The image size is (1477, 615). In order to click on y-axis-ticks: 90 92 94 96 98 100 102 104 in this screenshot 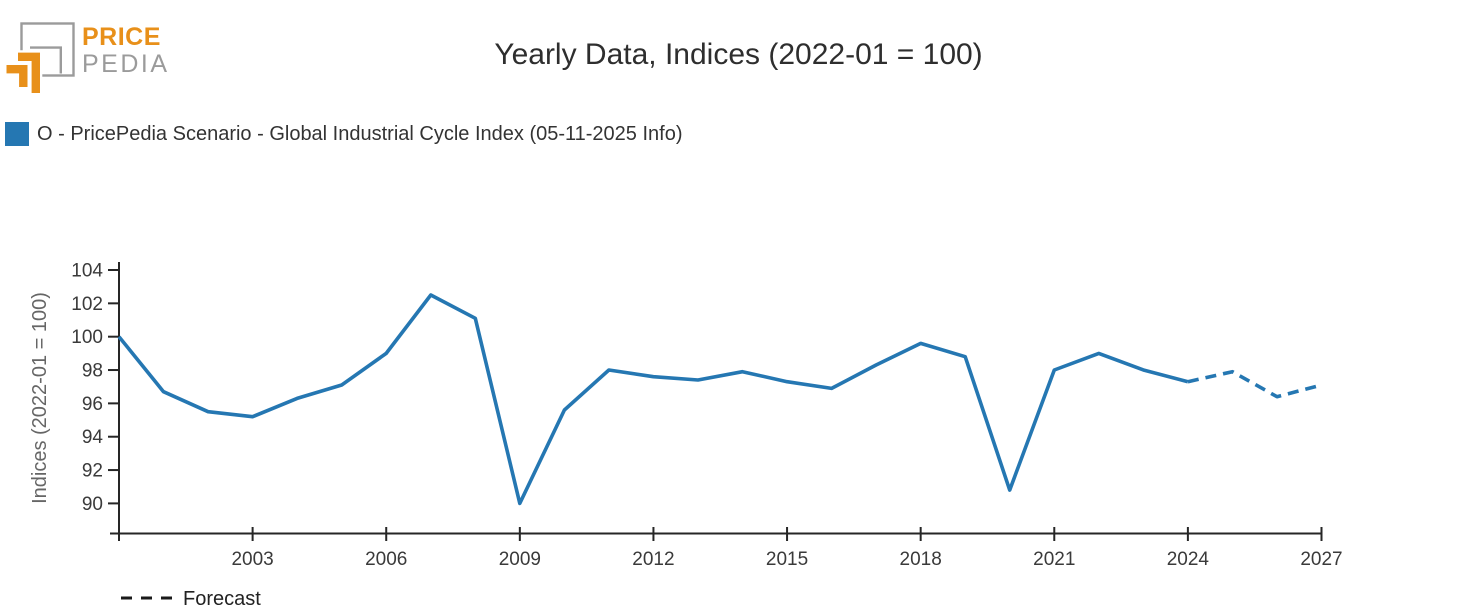, I will do `click(95, 388)`.